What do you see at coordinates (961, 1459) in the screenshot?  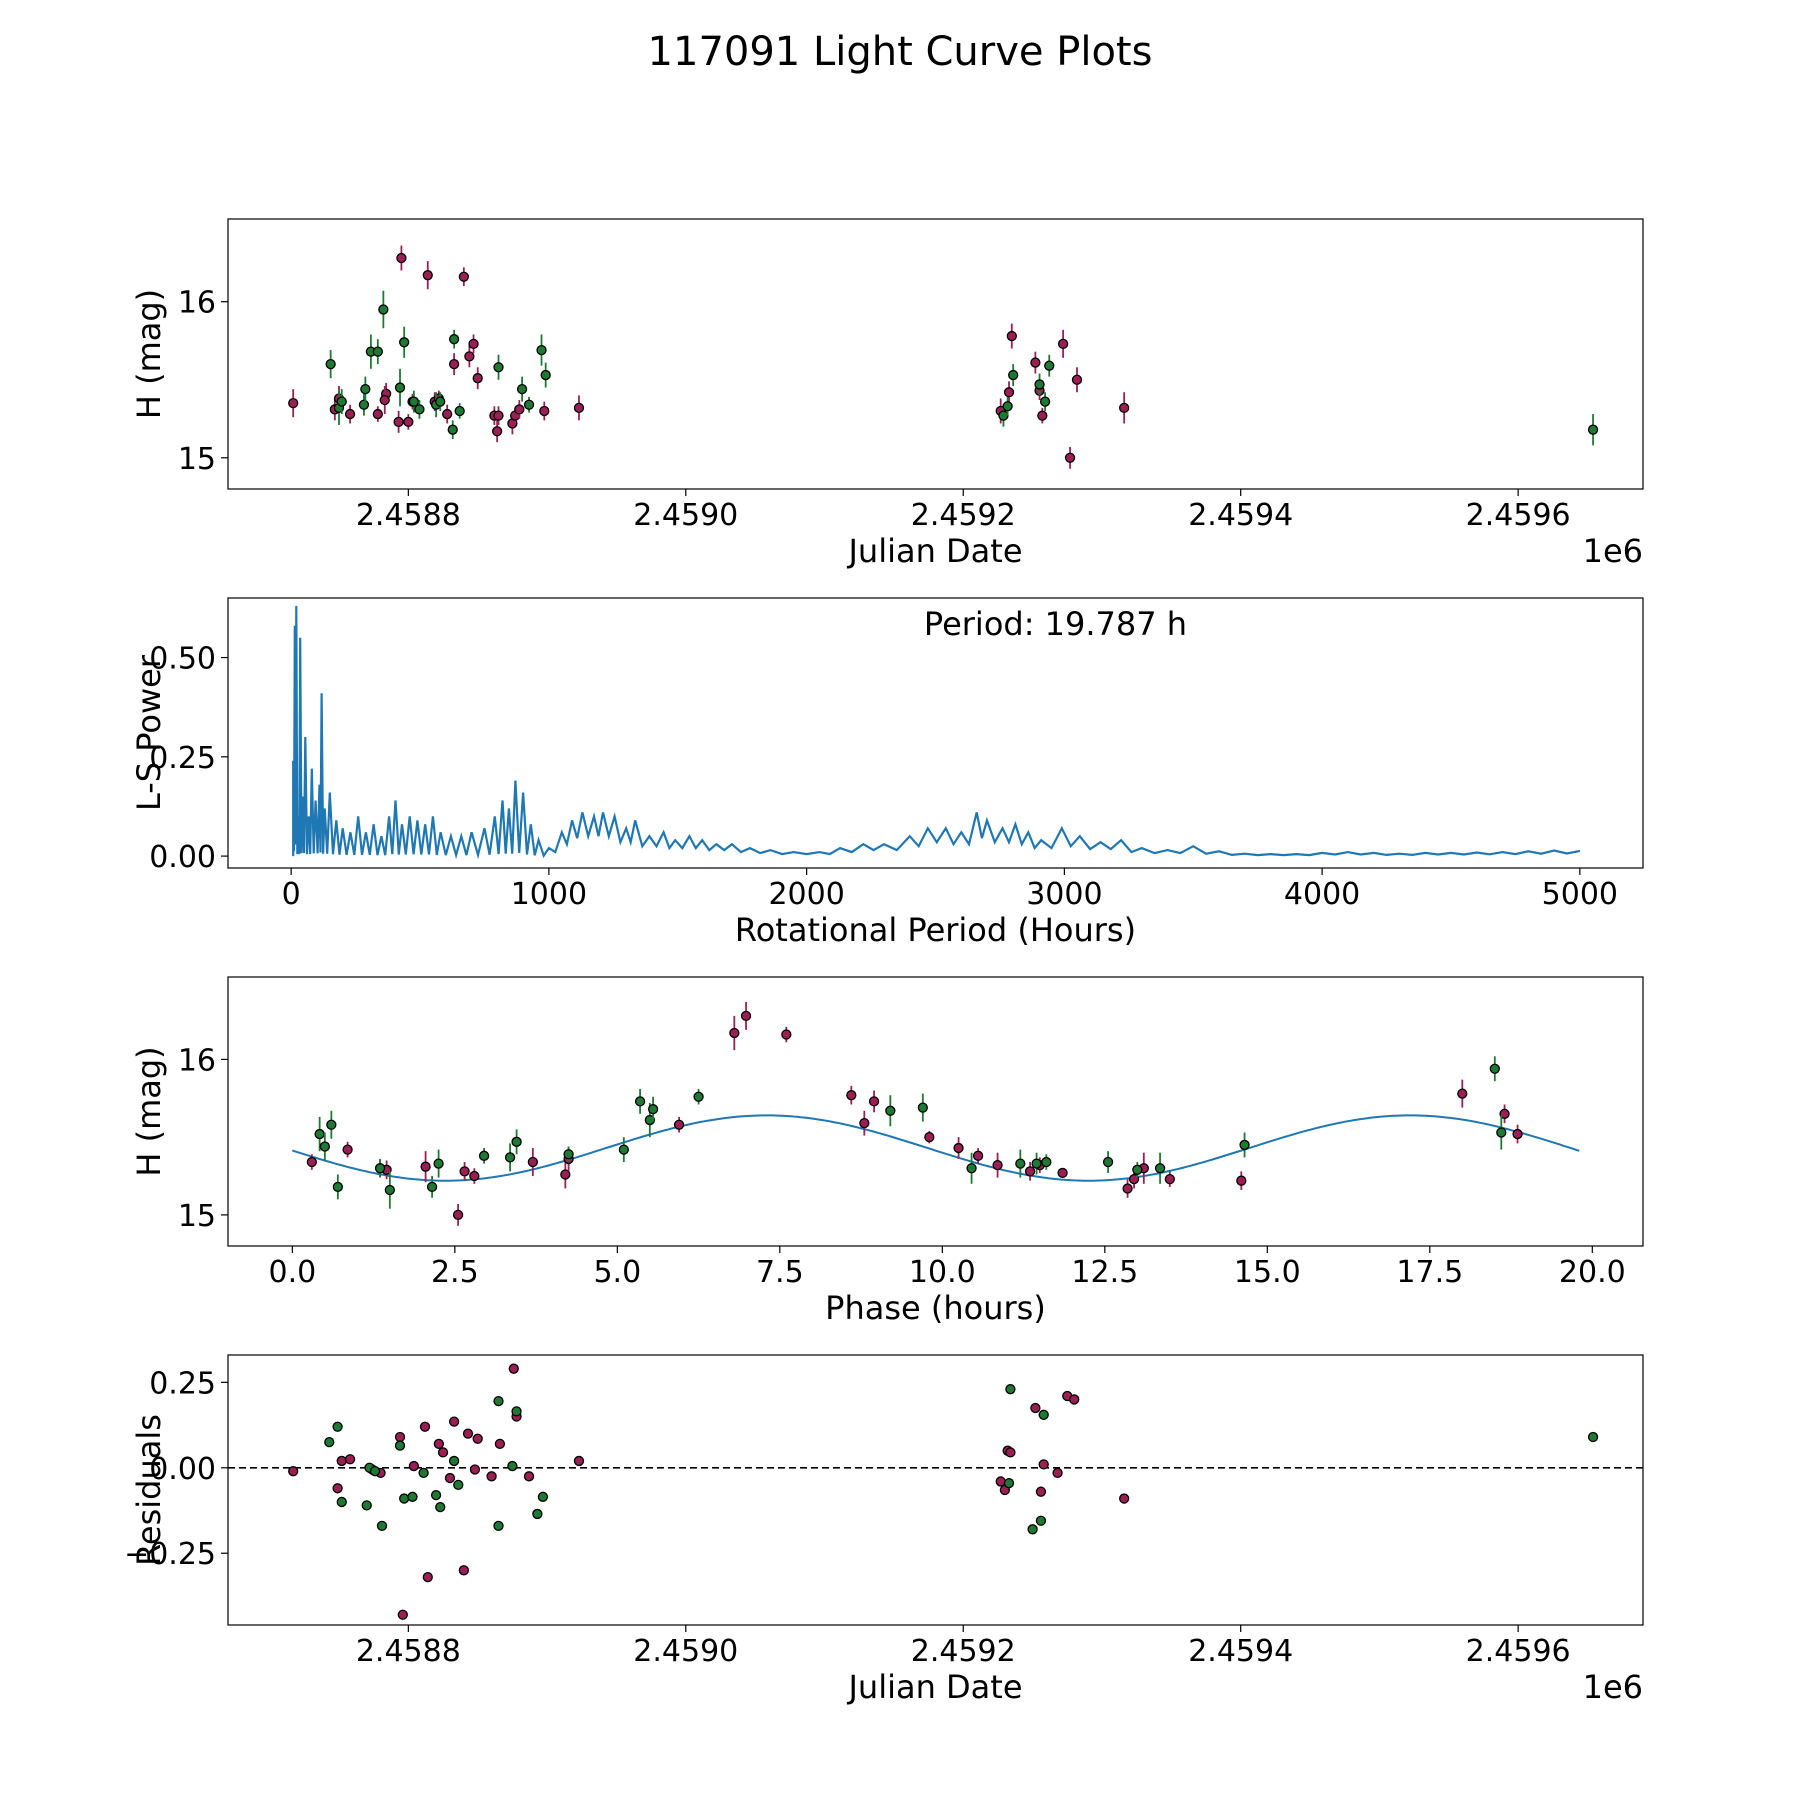 I see `series-green-residuals` at bounding box center [961, 1459].